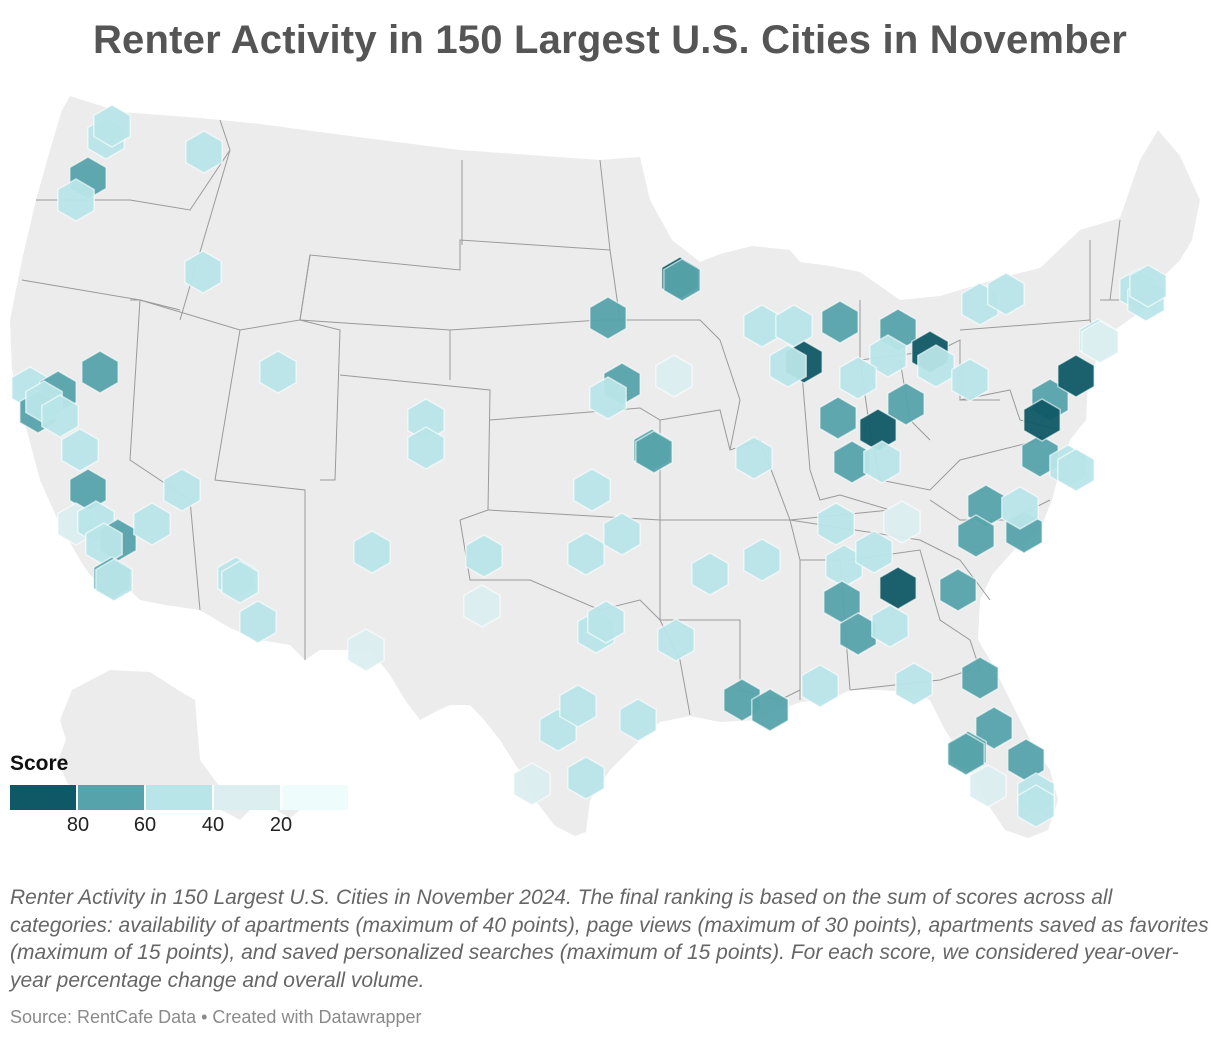 The width and height of the screenshot is (1220, 1042). I want to click on legend-ticks: 80 60 40 20, so click(180, 828).